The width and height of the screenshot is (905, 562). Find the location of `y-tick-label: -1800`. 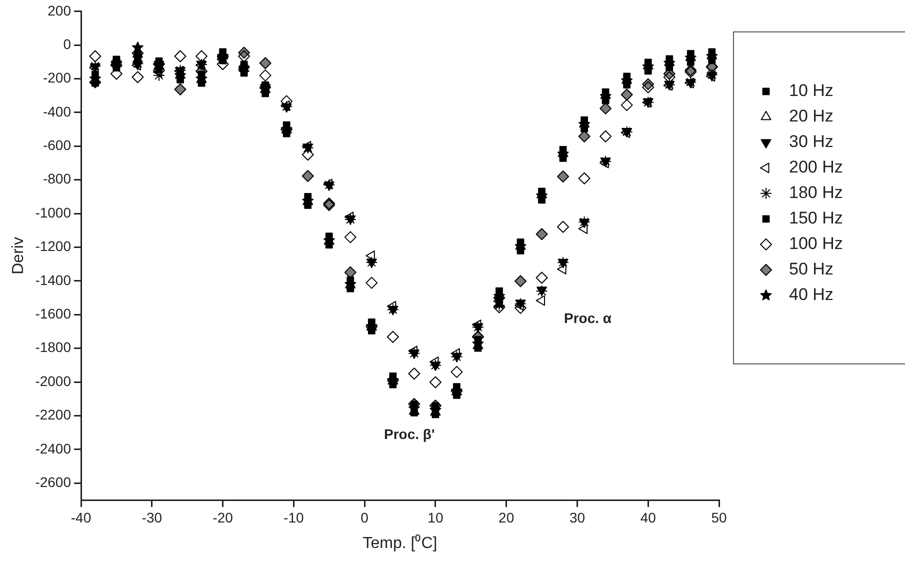

y-tick-label: -1800 is located at coordinates (53, 347).